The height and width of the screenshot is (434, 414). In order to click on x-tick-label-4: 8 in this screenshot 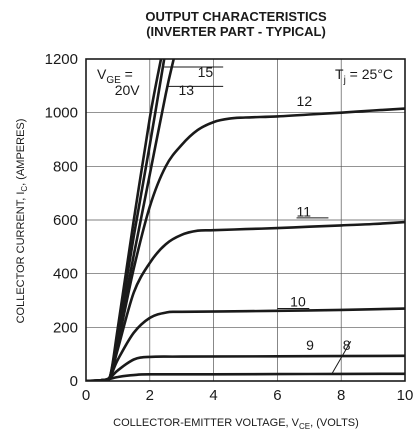, I will do `click(341, 395)`.